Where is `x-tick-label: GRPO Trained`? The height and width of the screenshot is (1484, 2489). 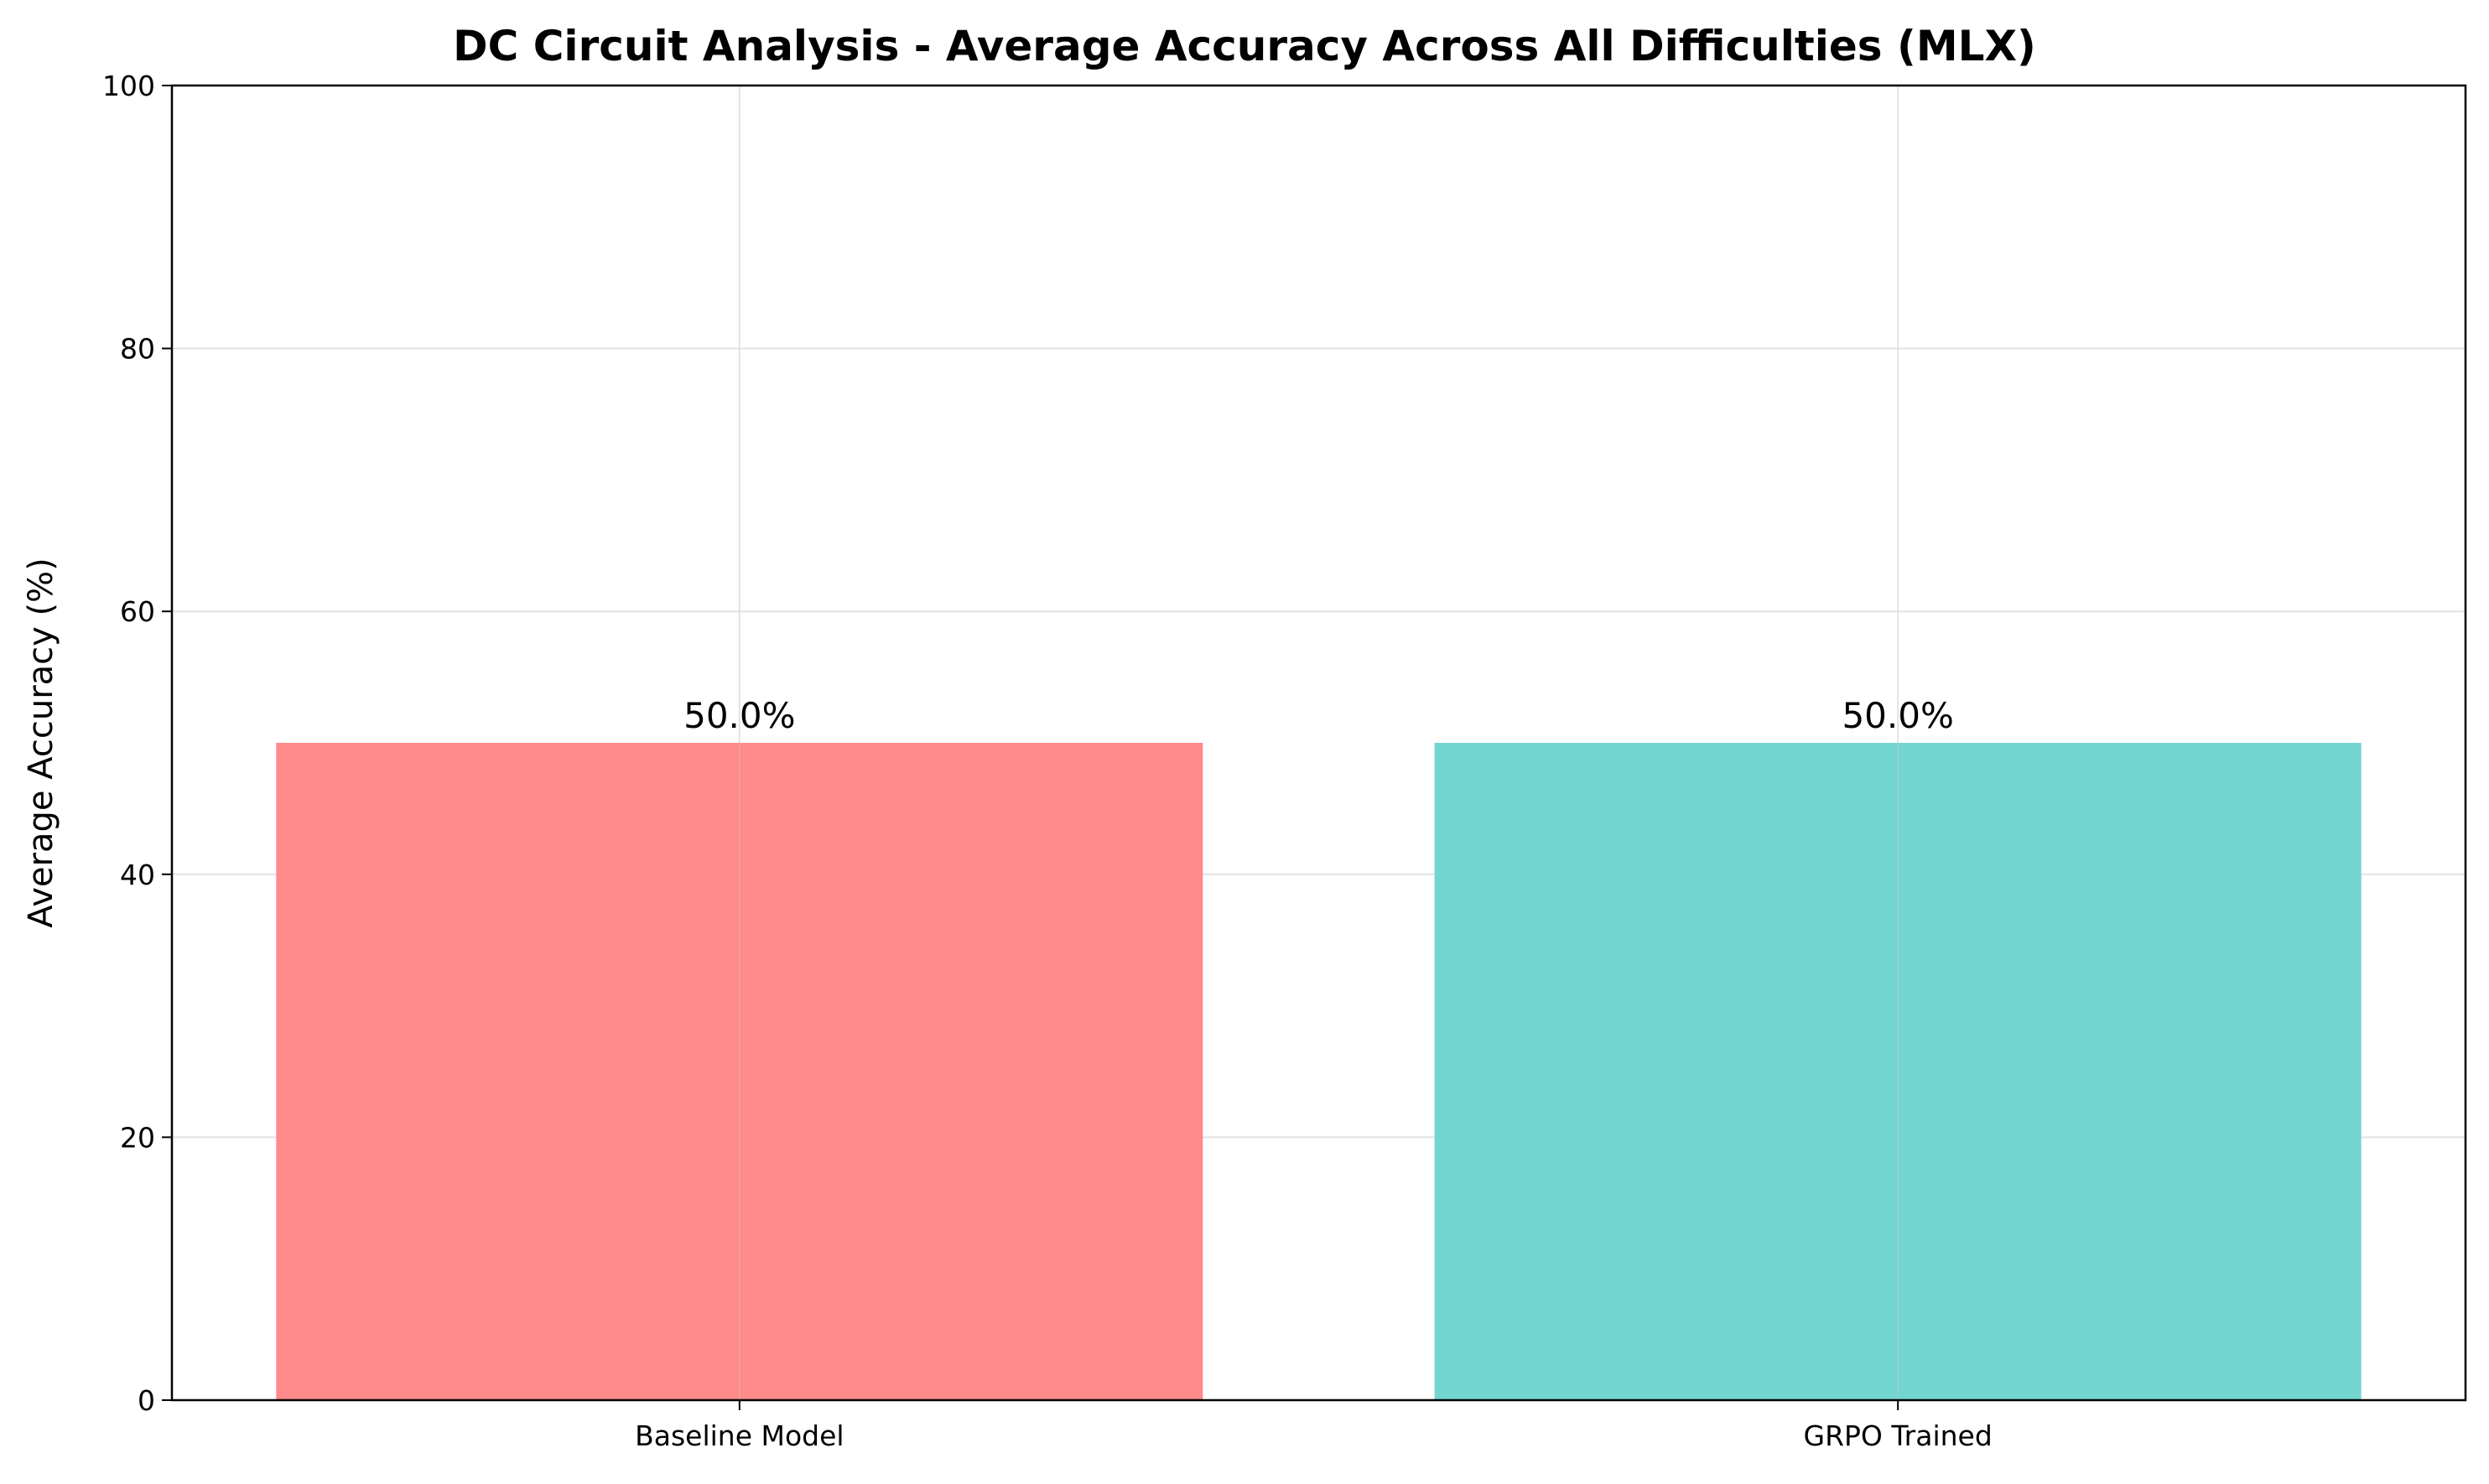
x-tick-label: GRPO Trained is located at coordinates (1898, 1435).